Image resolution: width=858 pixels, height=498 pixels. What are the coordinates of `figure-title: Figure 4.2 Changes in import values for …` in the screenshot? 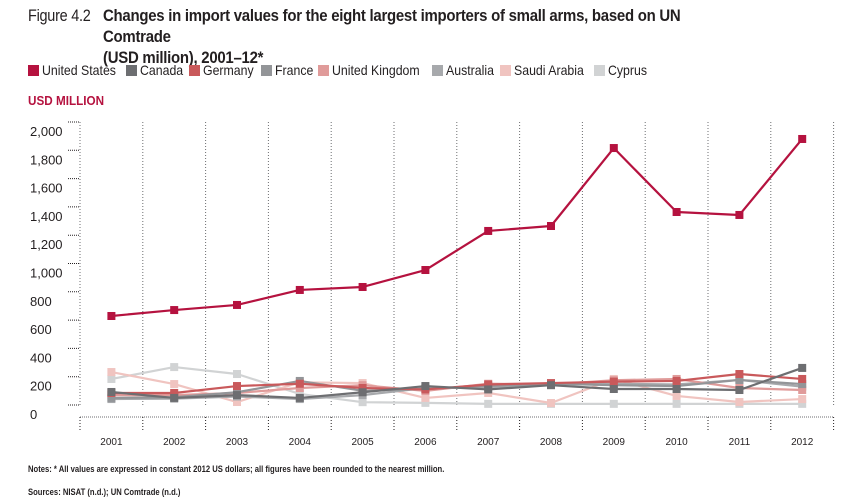 It's located at (438, 36).